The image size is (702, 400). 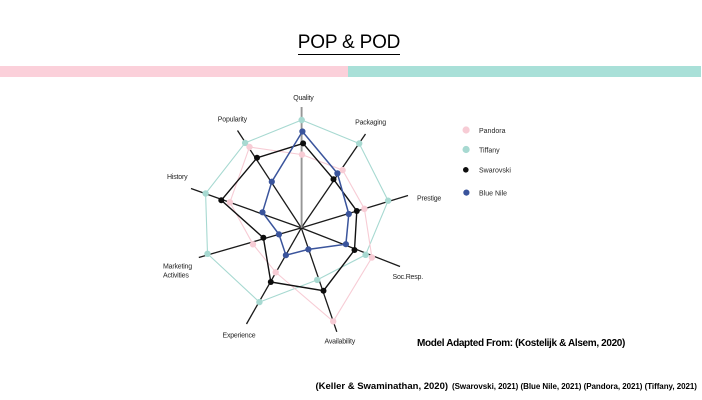 I want to click on svg-text: History, so click(x=177, y=177).